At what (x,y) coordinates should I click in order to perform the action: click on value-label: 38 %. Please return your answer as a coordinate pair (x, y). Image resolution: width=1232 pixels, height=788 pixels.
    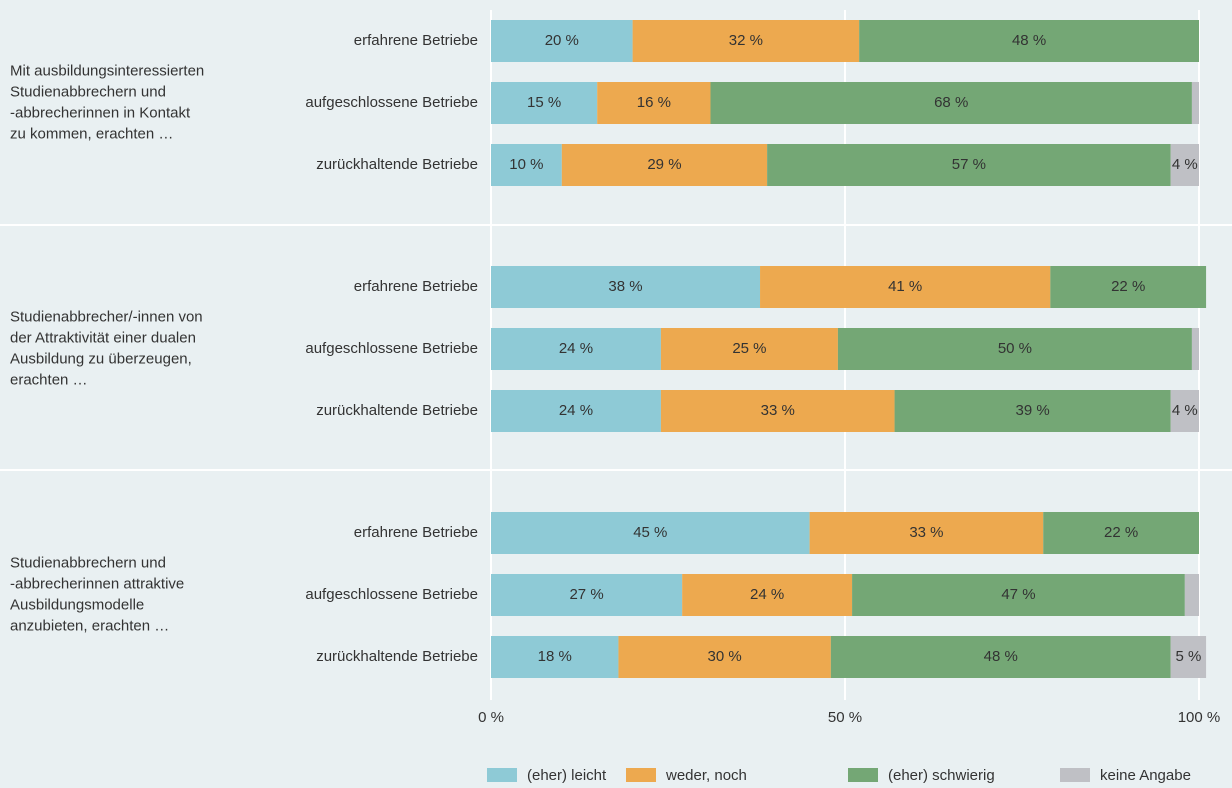
    Looking at the image, I should click on (625, 286).